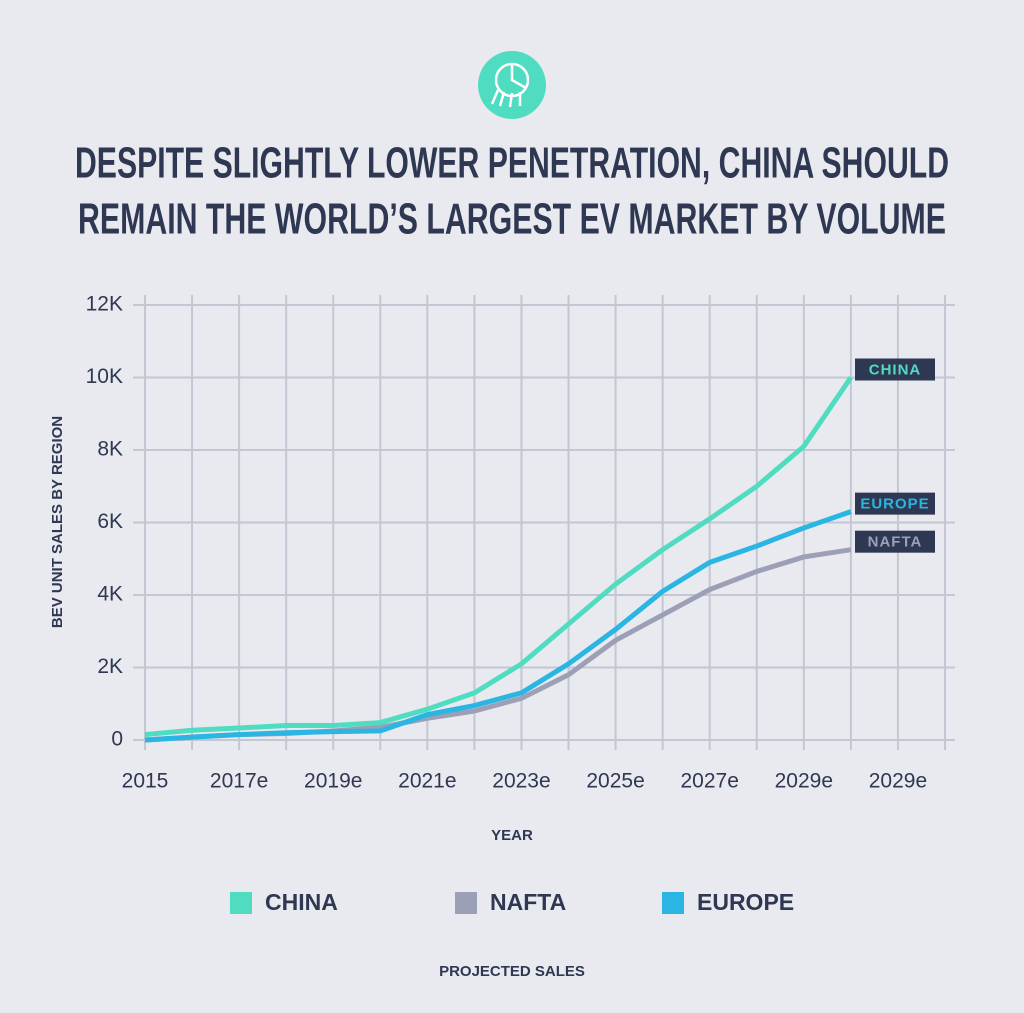 The height and width of the screenshot is (1013, 1024). Describe the element at coordinates (333, 781) in the screenshot. I see `x-tick-label: 2019e` at that location.